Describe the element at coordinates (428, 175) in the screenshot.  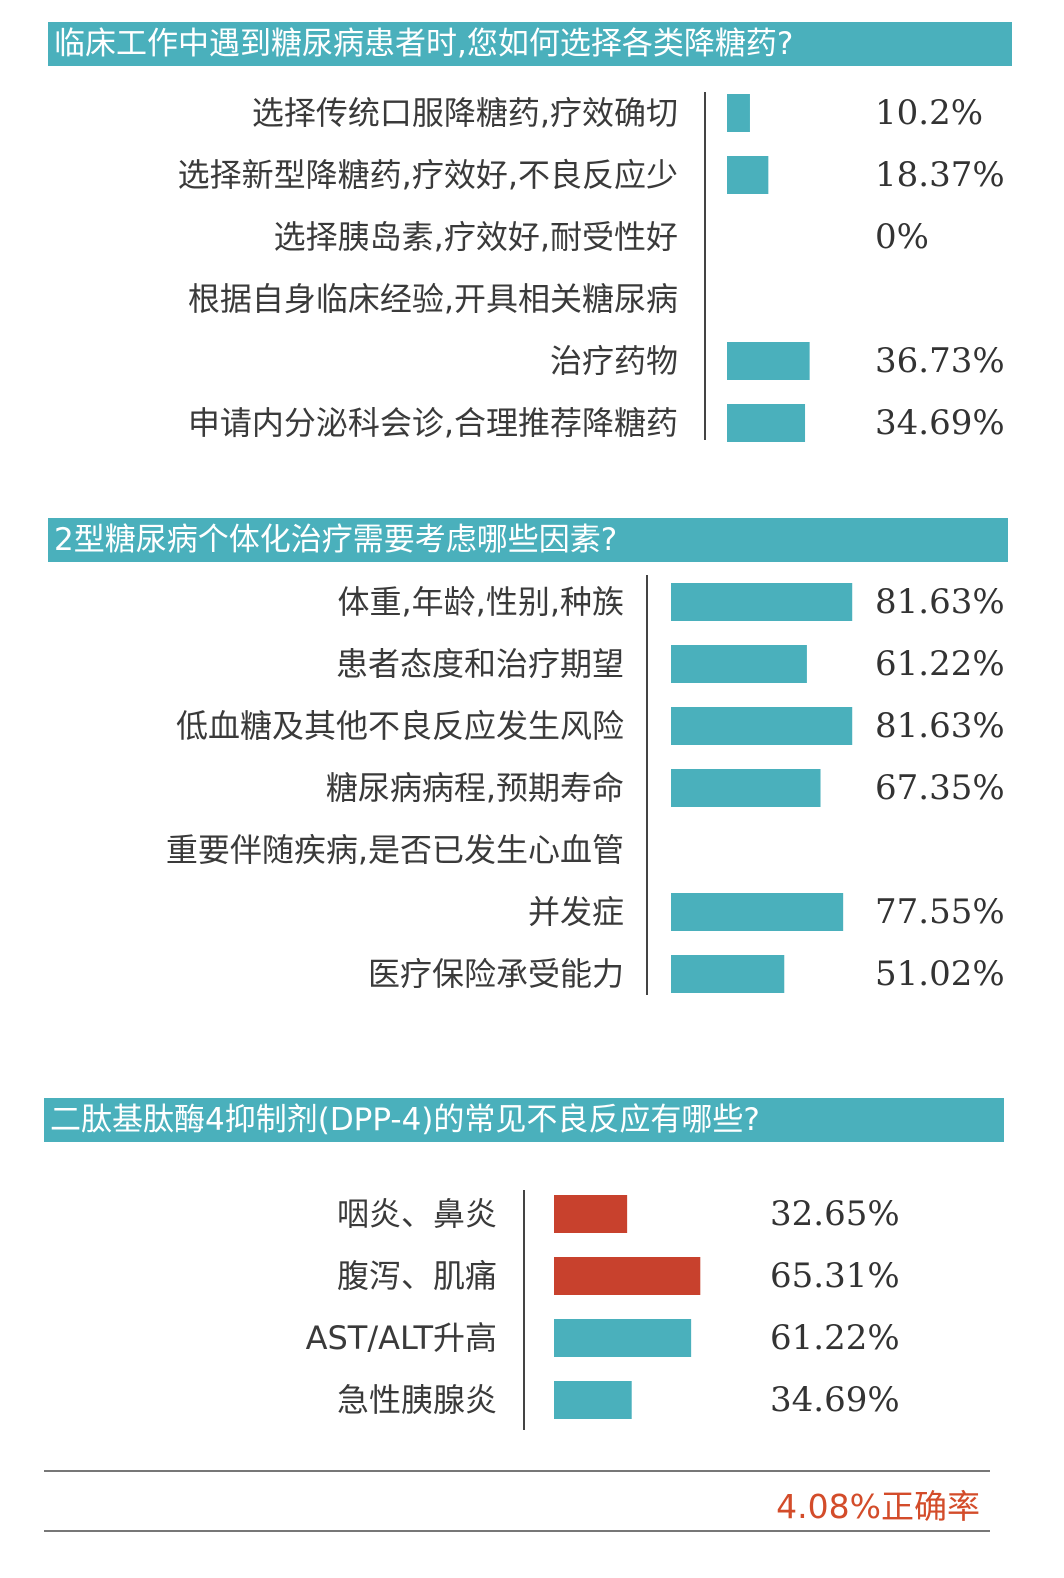
I see `chart1-category-label: 选择新型降糖药,疗效好,不良反应少` at that location.